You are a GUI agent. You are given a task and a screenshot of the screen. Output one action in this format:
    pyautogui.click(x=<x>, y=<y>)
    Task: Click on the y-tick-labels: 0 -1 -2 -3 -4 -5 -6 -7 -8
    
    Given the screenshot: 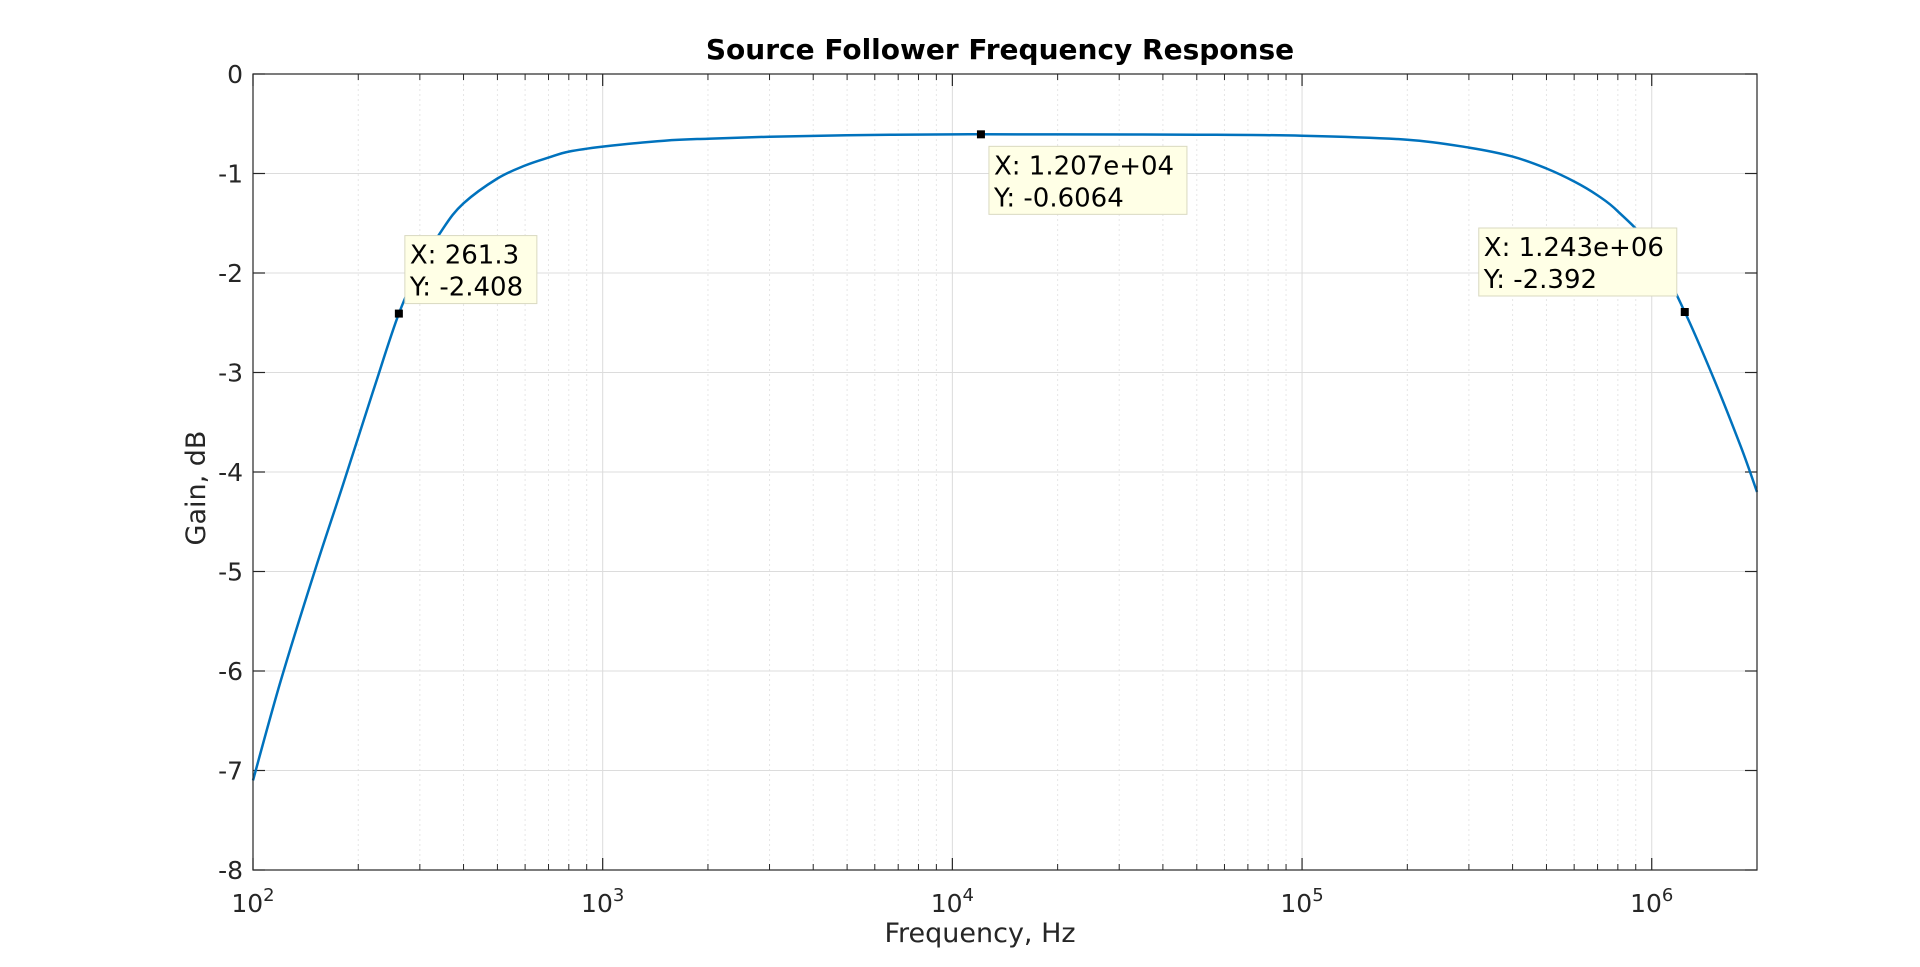 What is the action you would take?
    pyautogui.click(x=230, y=472)
    